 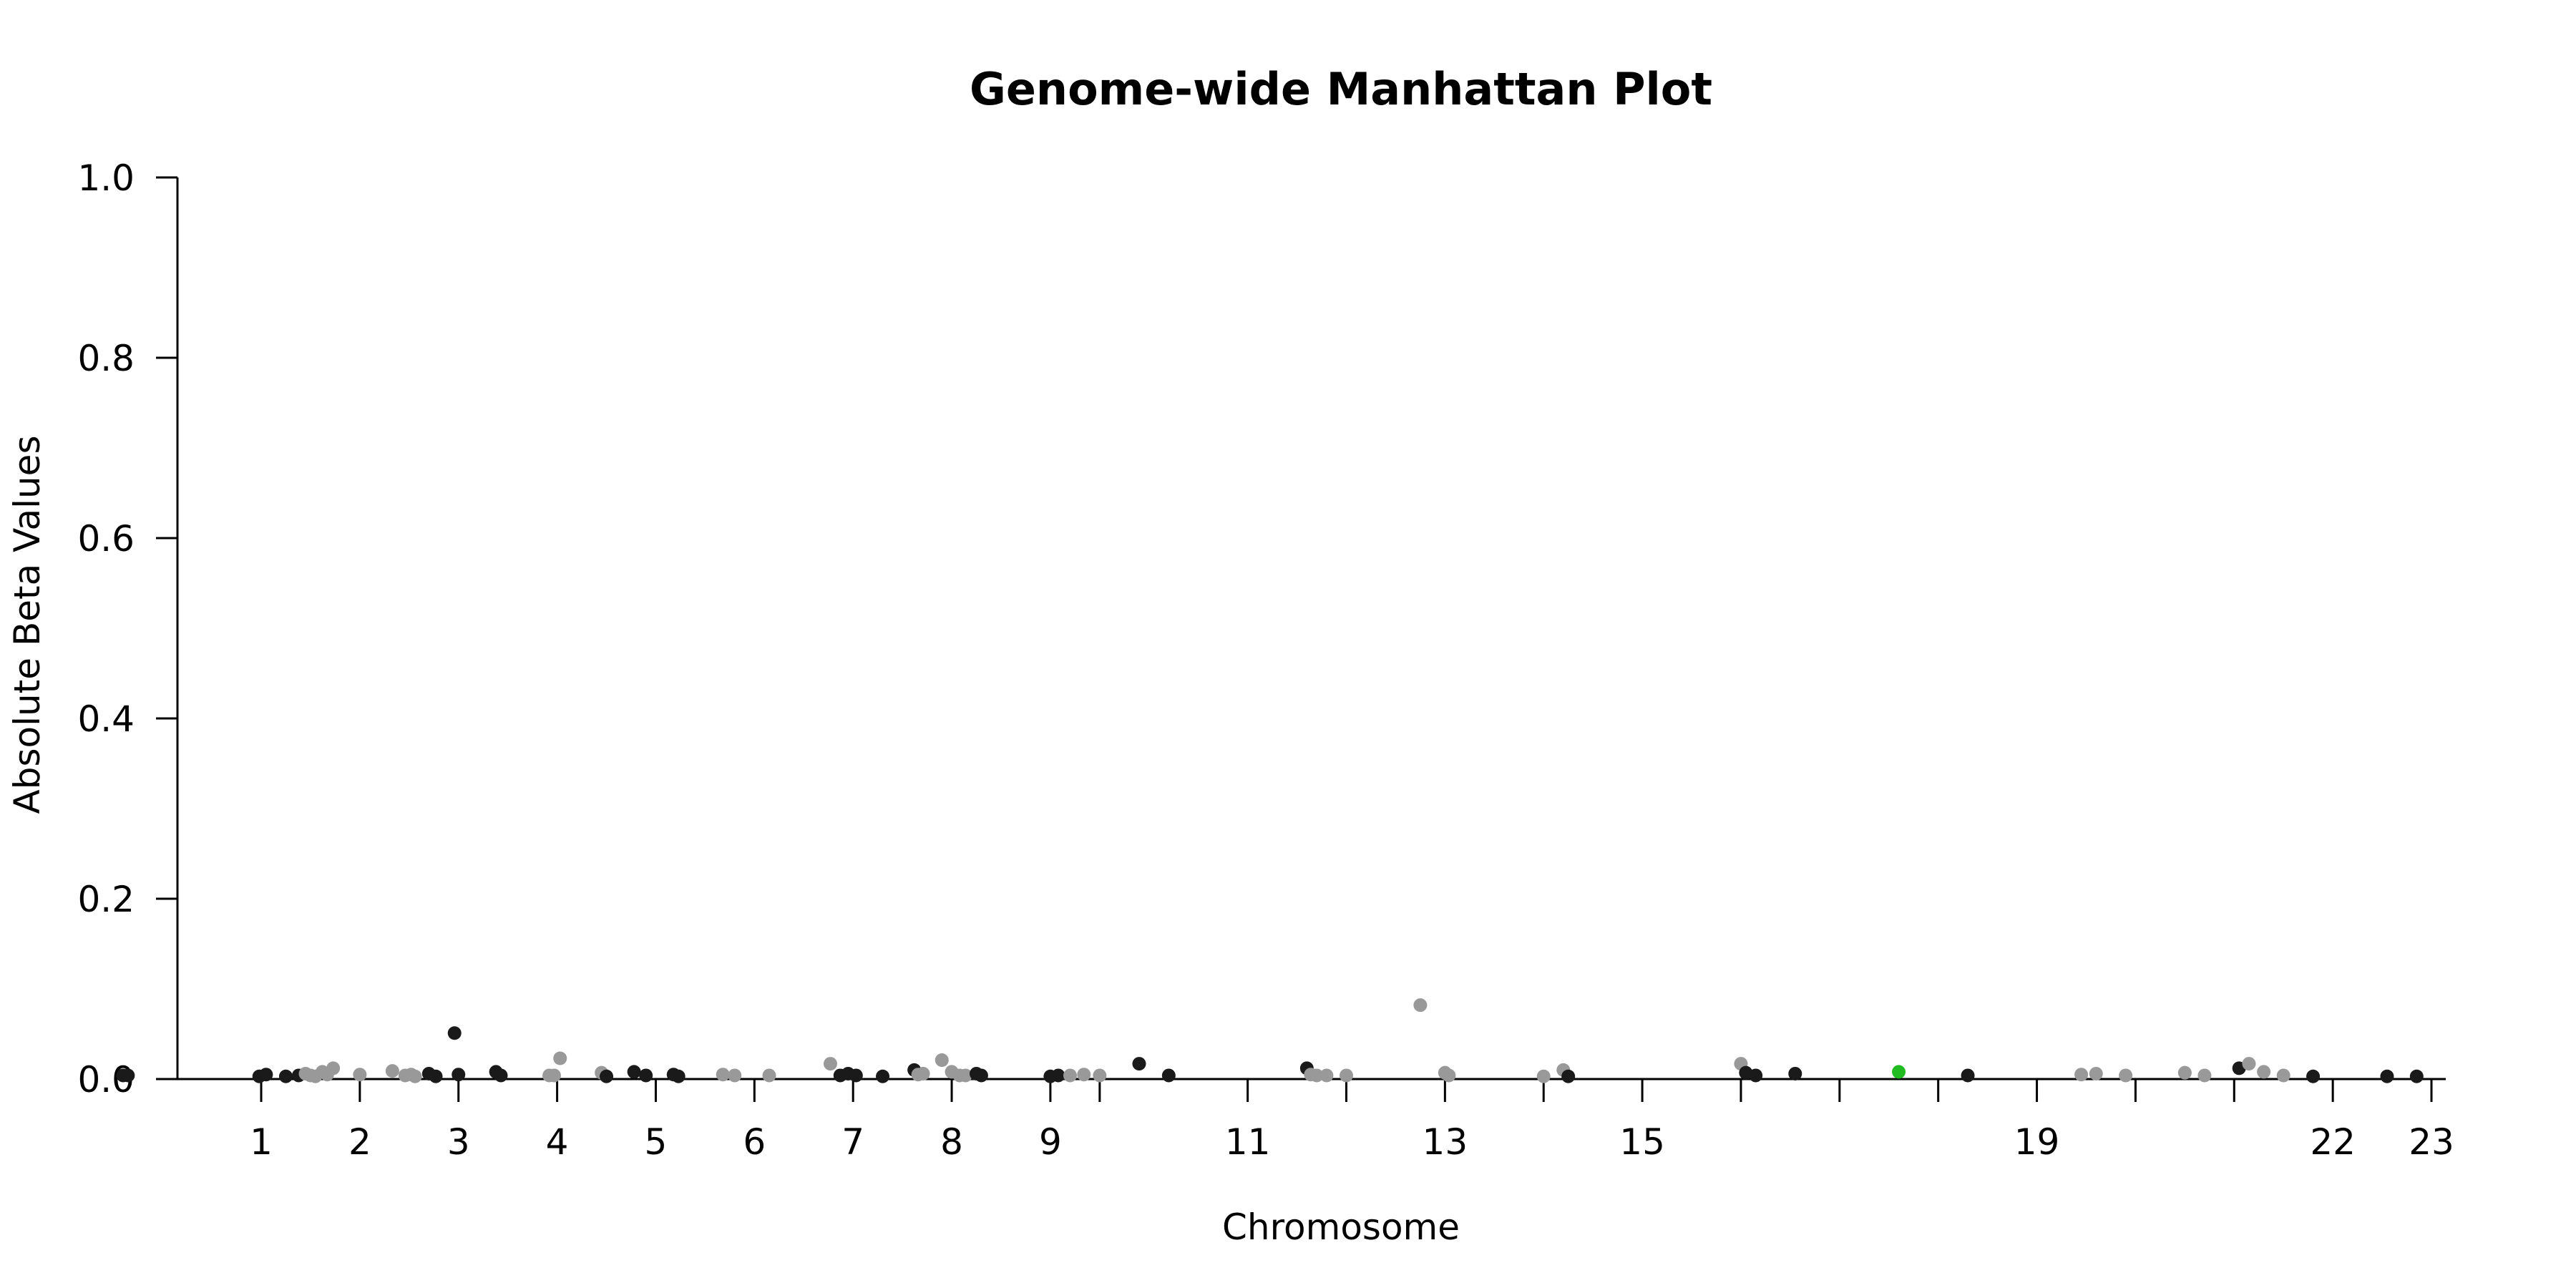 I want to click on chart-title: Genome-wide Manhattan Plot, so click(x=1341, y=89).